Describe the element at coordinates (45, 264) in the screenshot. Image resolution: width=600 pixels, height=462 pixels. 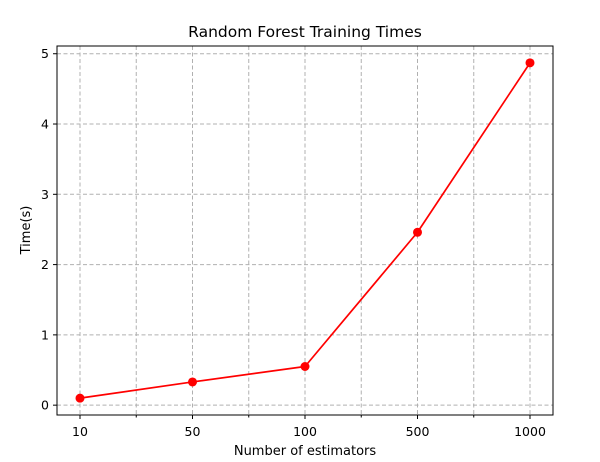
I see `y-tick-label: 2` at that location.